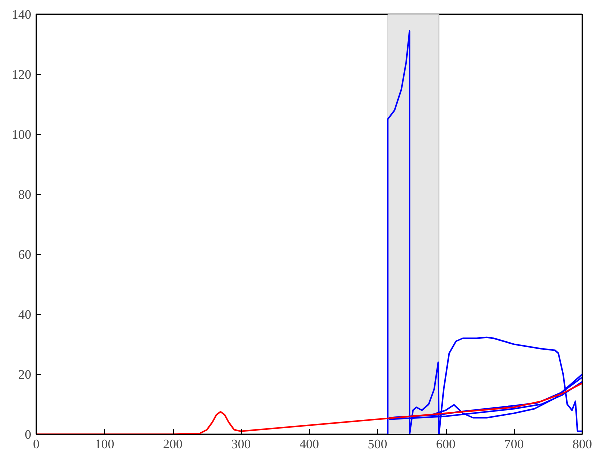  I want to click on y-tick-label: 140, so click(22, 14).